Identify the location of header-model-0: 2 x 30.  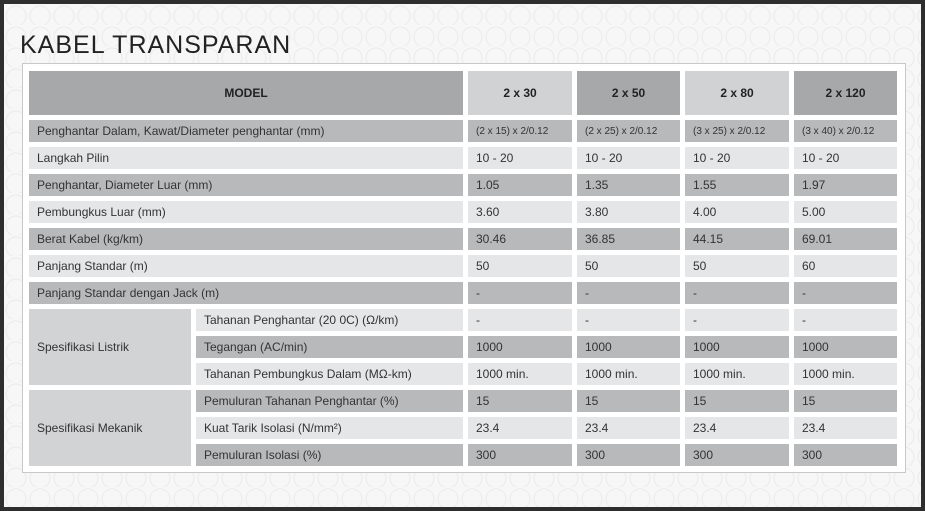
(520, 93).